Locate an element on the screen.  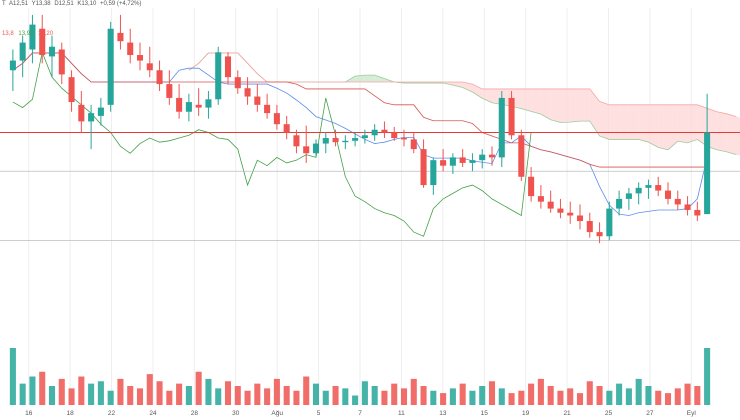
low-value: D12,51 is located at coordinates (64, 4).